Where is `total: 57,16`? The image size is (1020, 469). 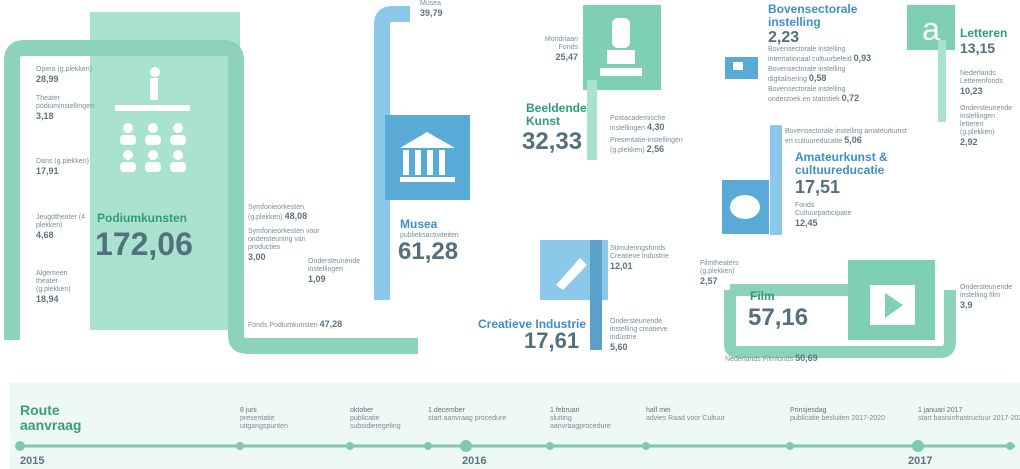
total: 57,16 is located at coordinates (778, 317).